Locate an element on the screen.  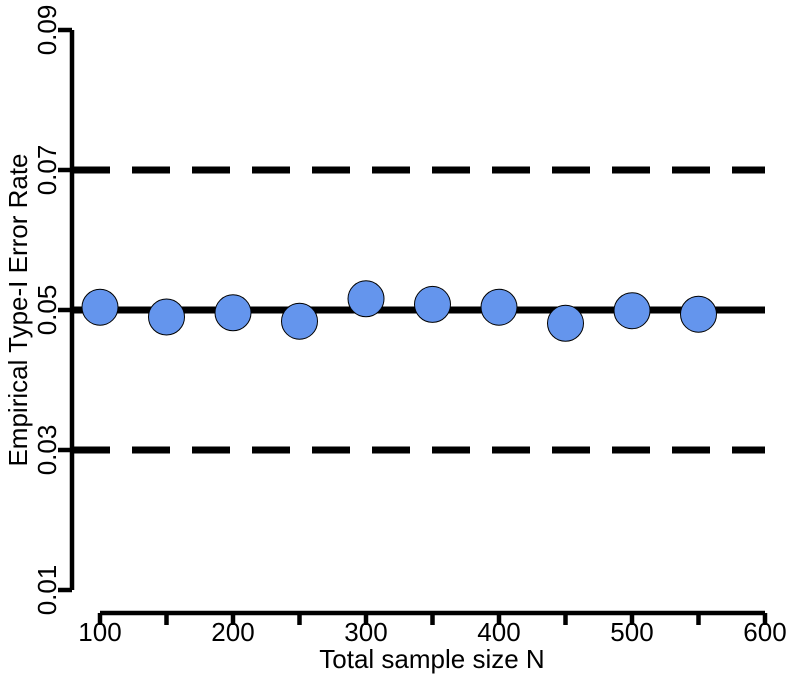
y-tick-label: 0.09 is located at coordinates (47, 30).